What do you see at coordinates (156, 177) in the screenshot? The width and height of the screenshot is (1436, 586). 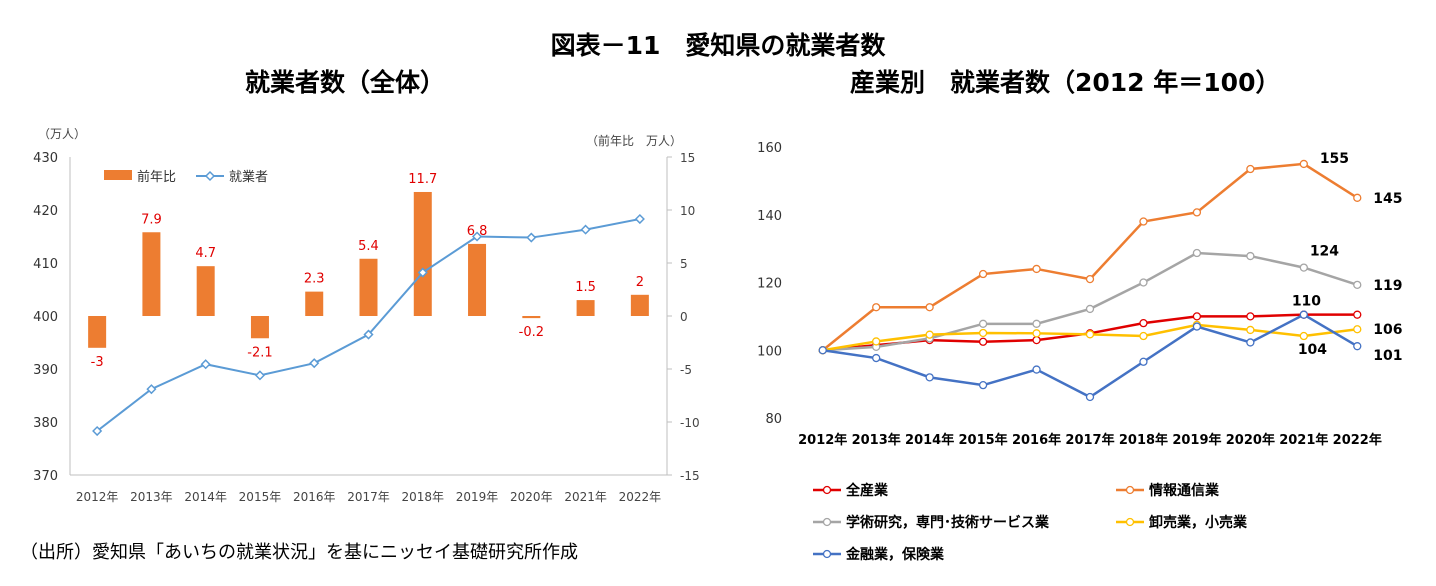 I see `legend-bar-label: 前年比` at bounding box center [156, 177].